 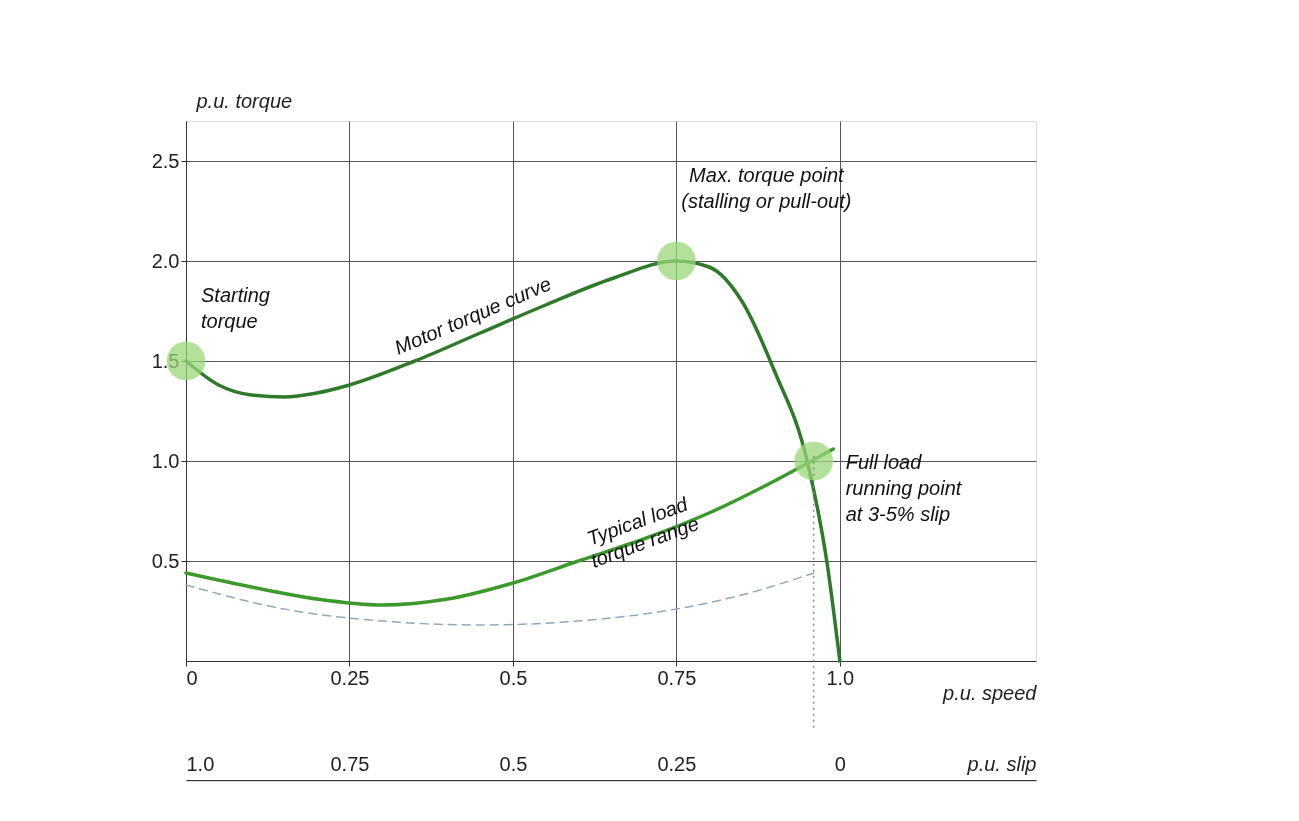 What do you see at coordinates (513, 677) in the screenshot?
I see `x-tick-label: 0.5` at bounding box center [513, 677].